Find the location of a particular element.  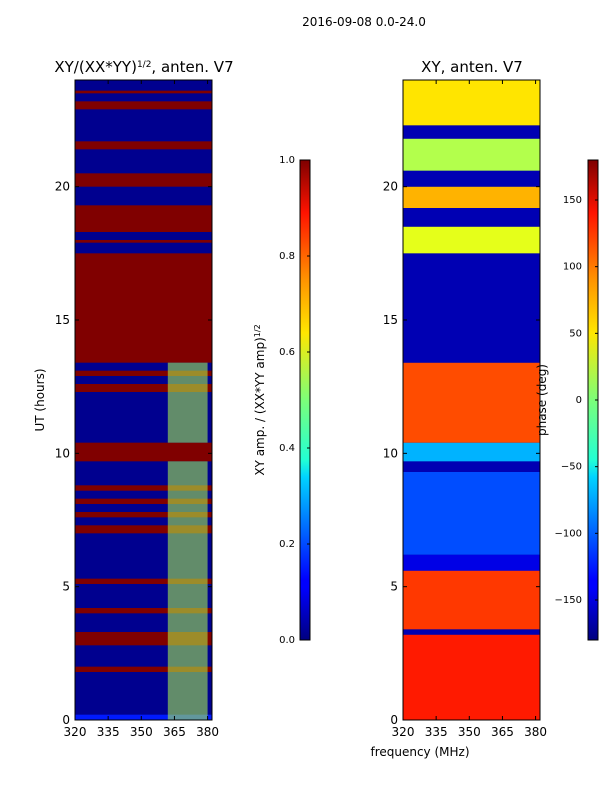

colorbar-tick-label: 0.6 is located at coordinates (287, 352).